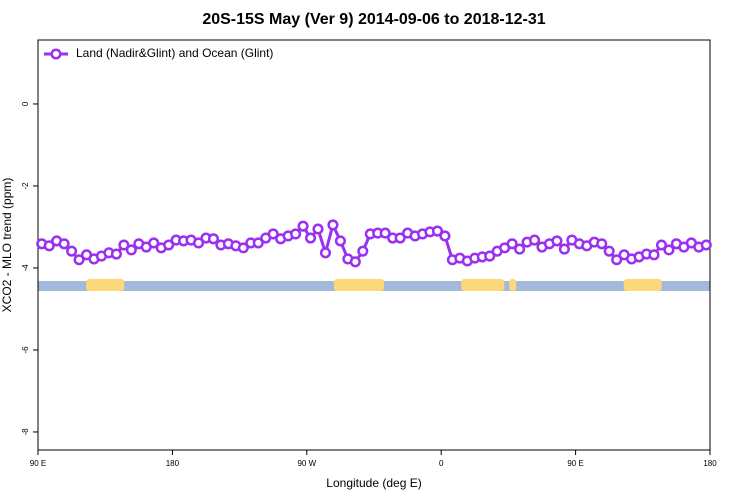 The width and height of the screenshot is (750, 500). Describe the element at coordinates (25, 268) in the screenshot. I see `y-tick-label: -4` at that location.